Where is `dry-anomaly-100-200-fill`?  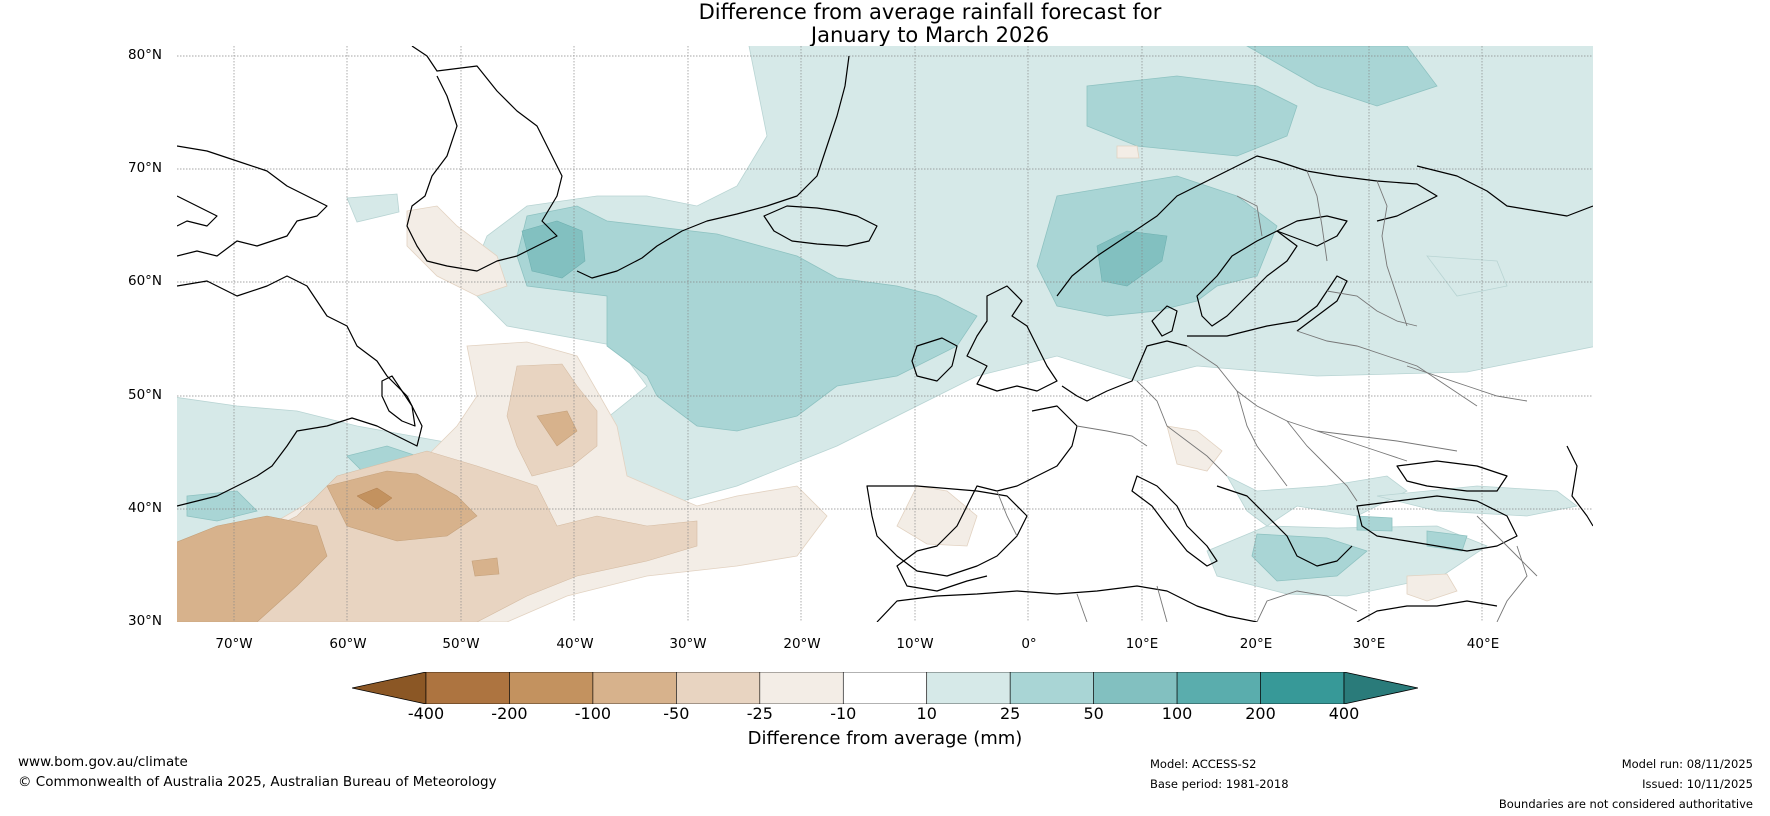
dry-anomaly-100-200-fill is located at coordinates (374, 498).